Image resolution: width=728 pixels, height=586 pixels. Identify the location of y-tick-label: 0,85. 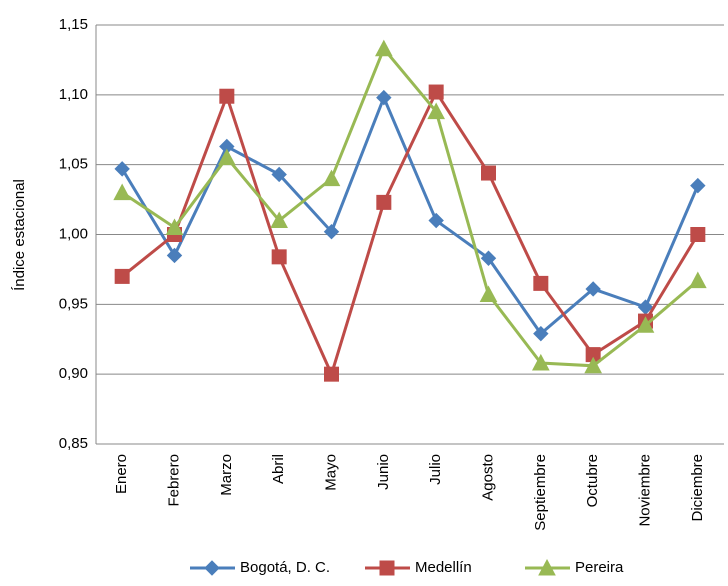
(73, 443).